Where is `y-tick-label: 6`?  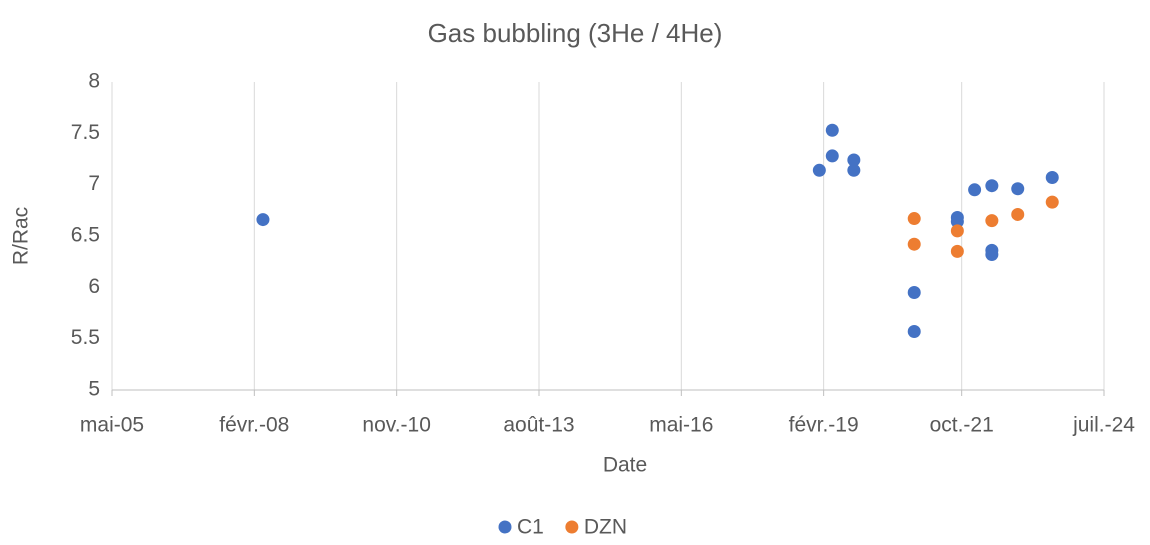 y-tick-label: 6 is located at coordinates (94, 286).